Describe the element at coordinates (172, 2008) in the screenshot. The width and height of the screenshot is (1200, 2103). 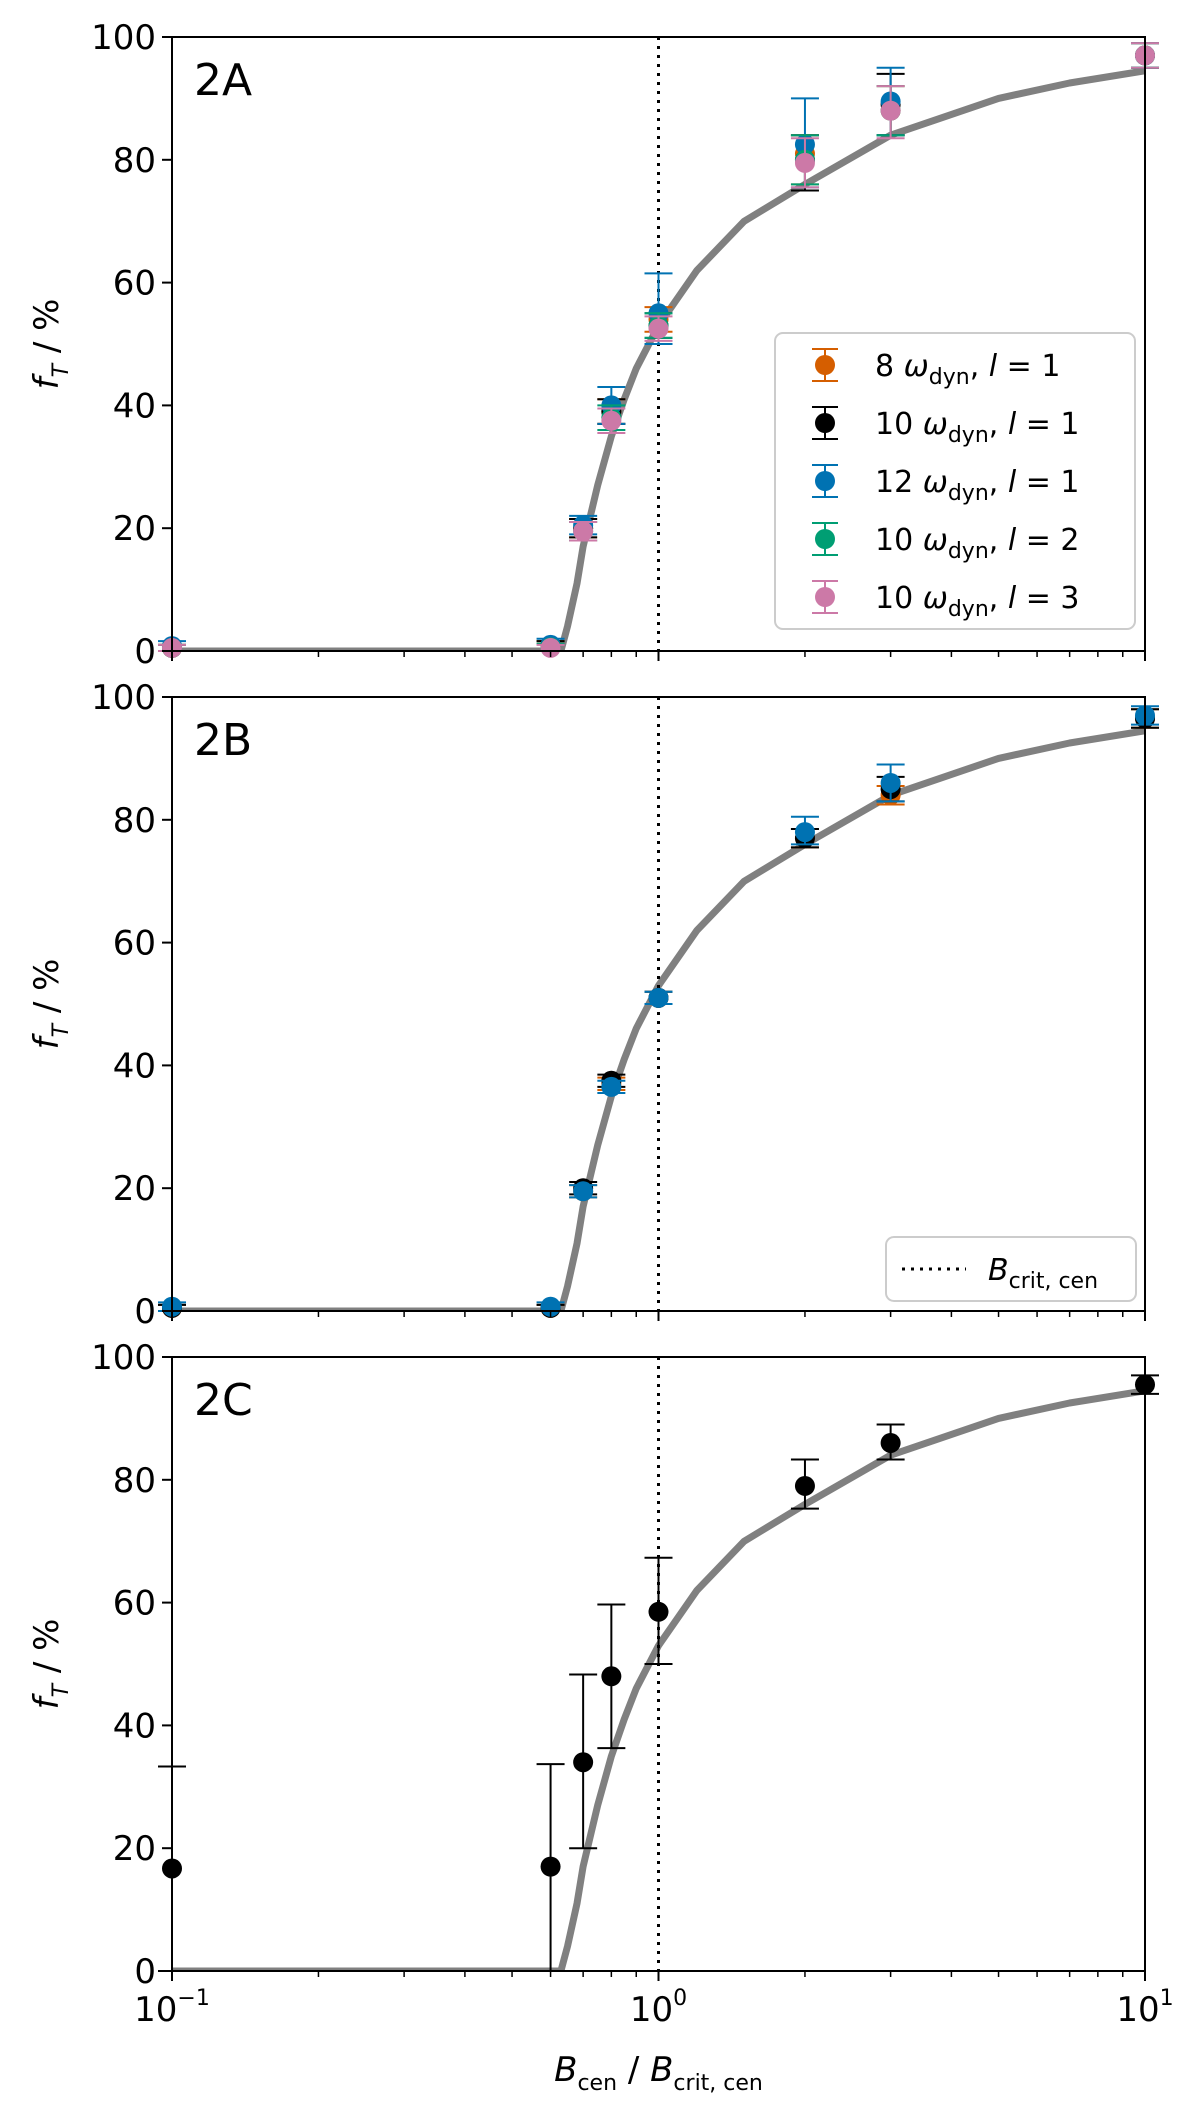
I see `x-tick-label: 10⁻¹` at that location.